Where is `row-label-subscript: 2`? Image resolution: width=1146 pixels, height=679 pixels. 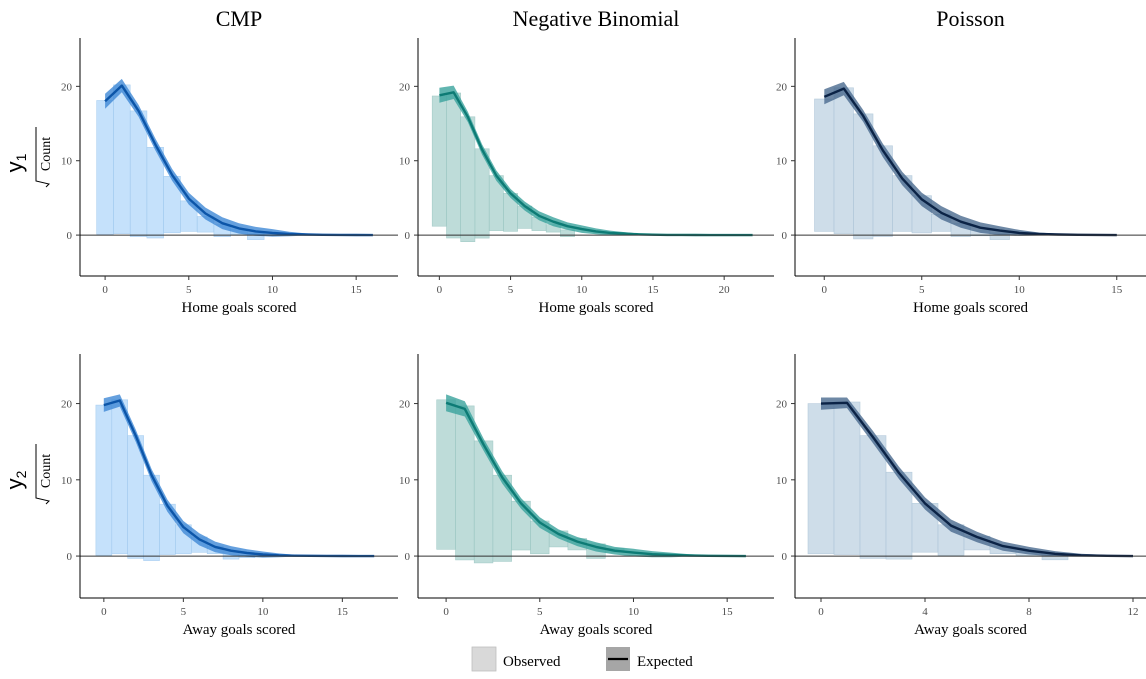 row-label-subscript: 2 is located at coordinates (21, 474).